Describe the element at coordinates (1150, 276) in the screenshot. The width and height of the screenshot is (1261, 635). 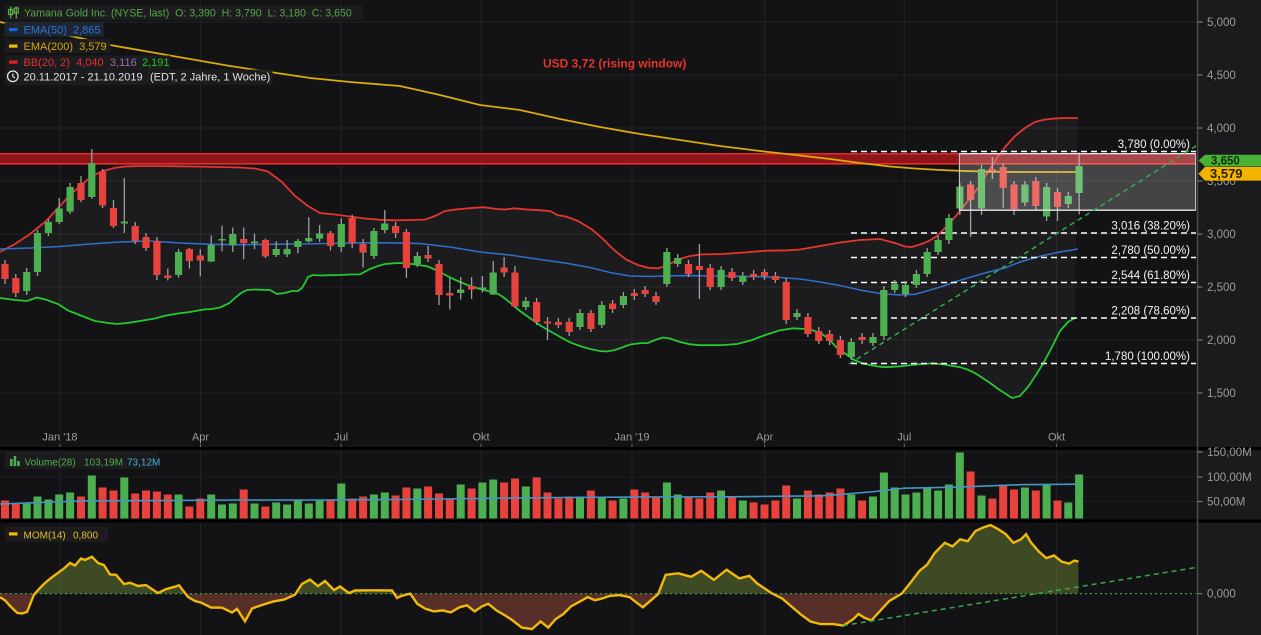
I see `svg-text: 2,544 (61.80%)` at that location.